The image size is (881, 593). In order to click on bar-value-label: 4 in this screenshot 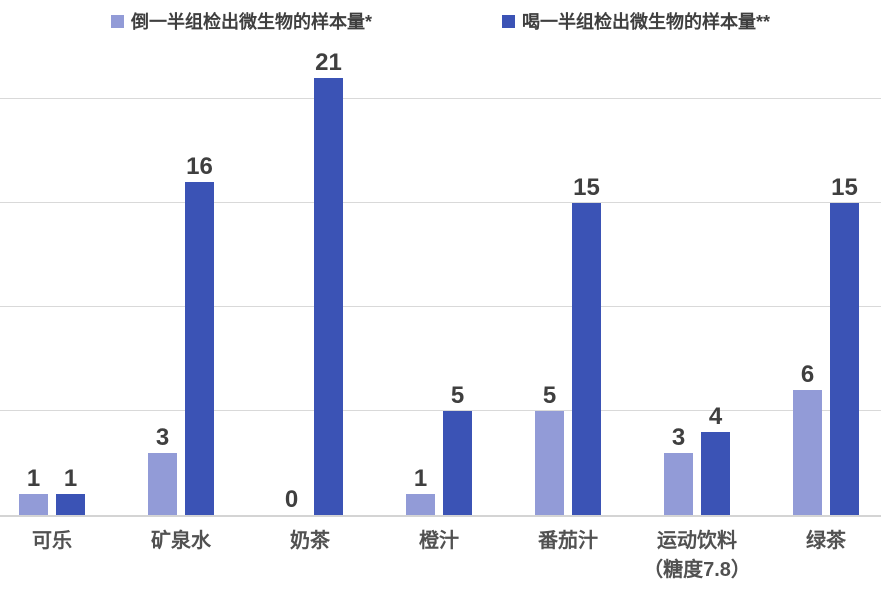, I will do `click(715, 416)`.